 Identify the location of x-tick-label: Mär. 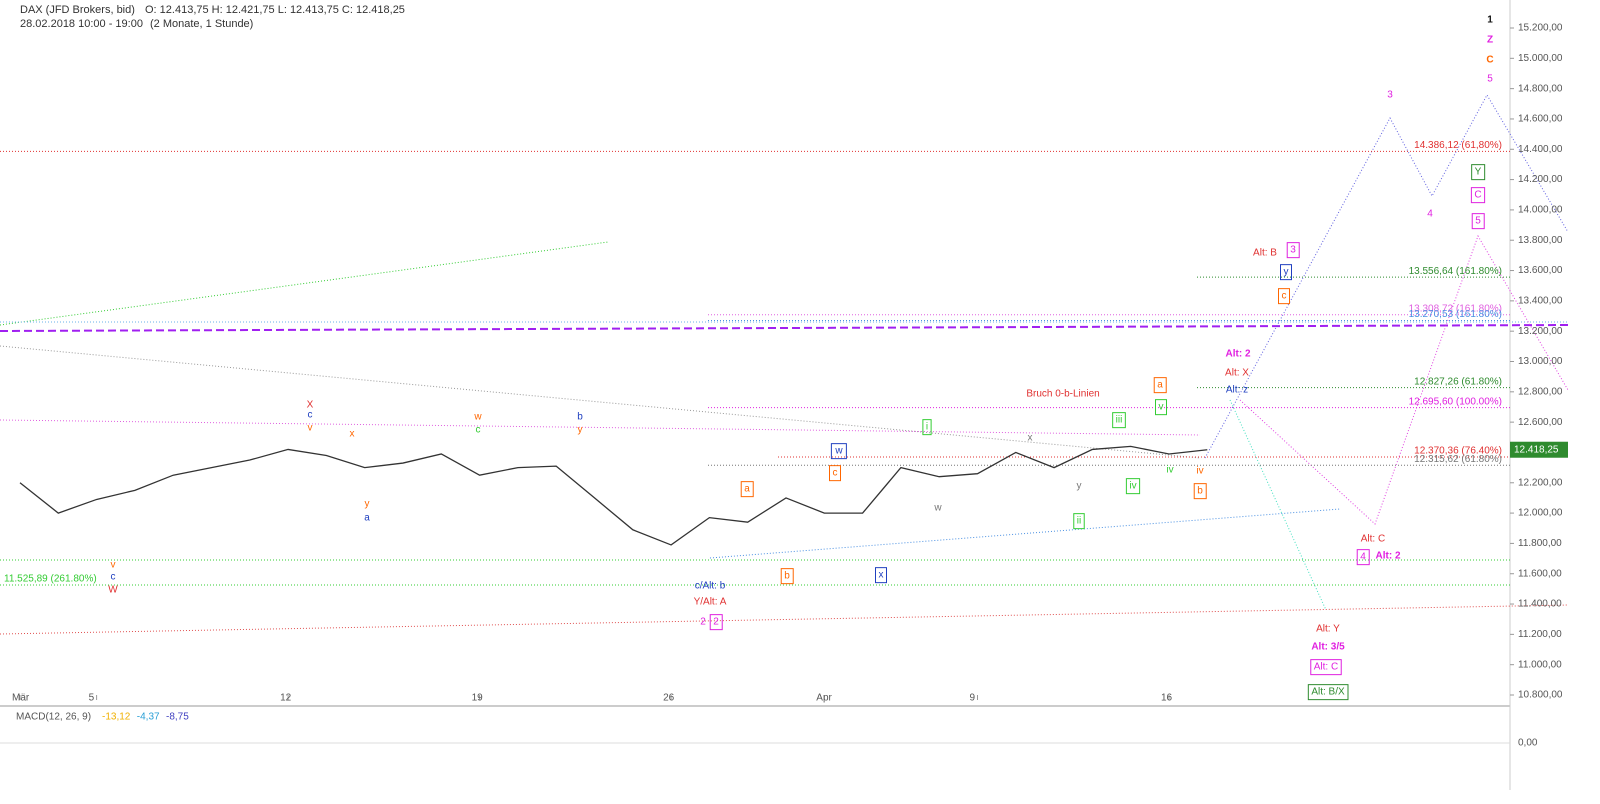
(21, 698).